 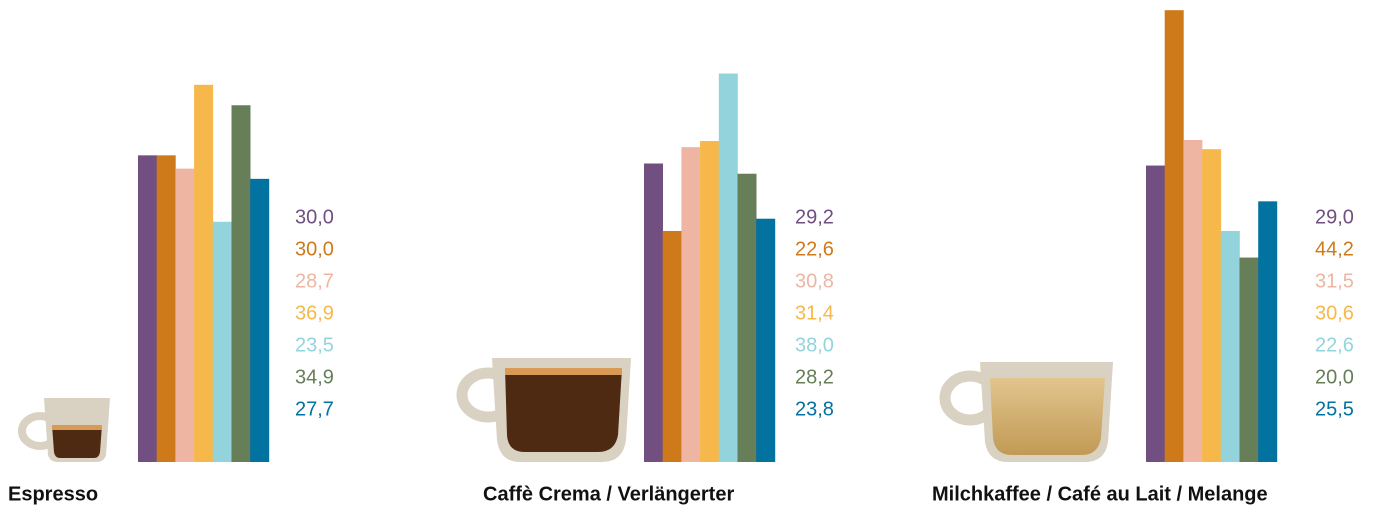 What do you see at coordinates (1334, 377) in the screenshot?
I see `value-label: 20,0` at bounding box center [1334, 377].